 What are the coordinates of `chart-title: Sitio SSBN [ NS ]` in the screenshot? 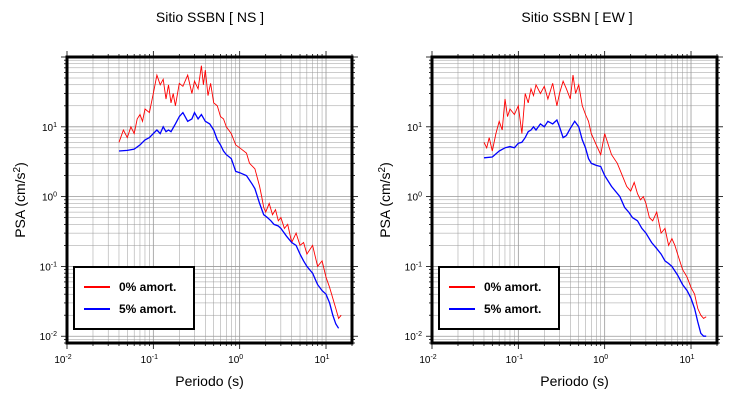 It's located at (210, 17).